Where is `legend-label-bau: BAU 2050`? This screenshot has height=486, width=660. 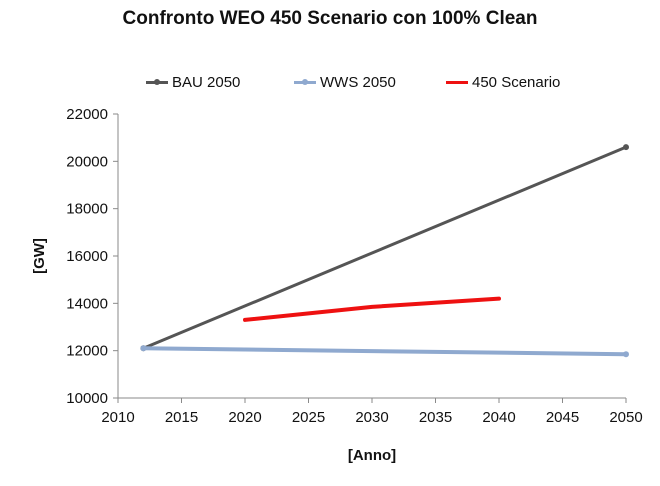 legend-label-bau: BAU 2050 is located at coordinates (206, 82).